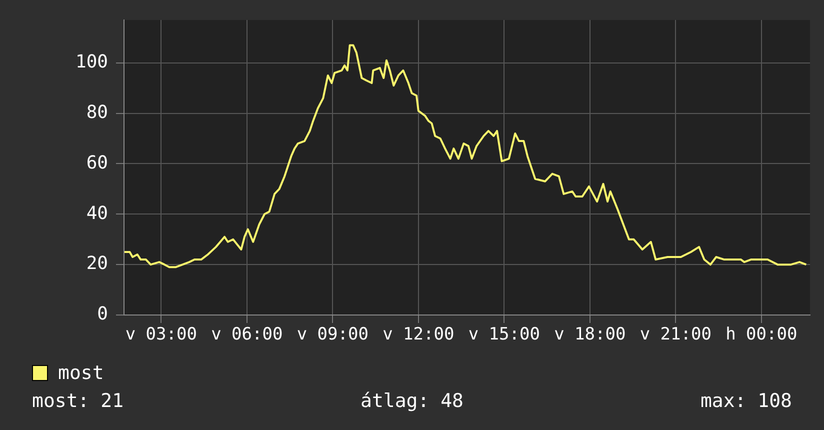 Image resolution: width=824 pixels, height=430 pixels. Describe the element at coordinates (97, 163) in the screenshot. I see `y-tick-label: 60` at that location.